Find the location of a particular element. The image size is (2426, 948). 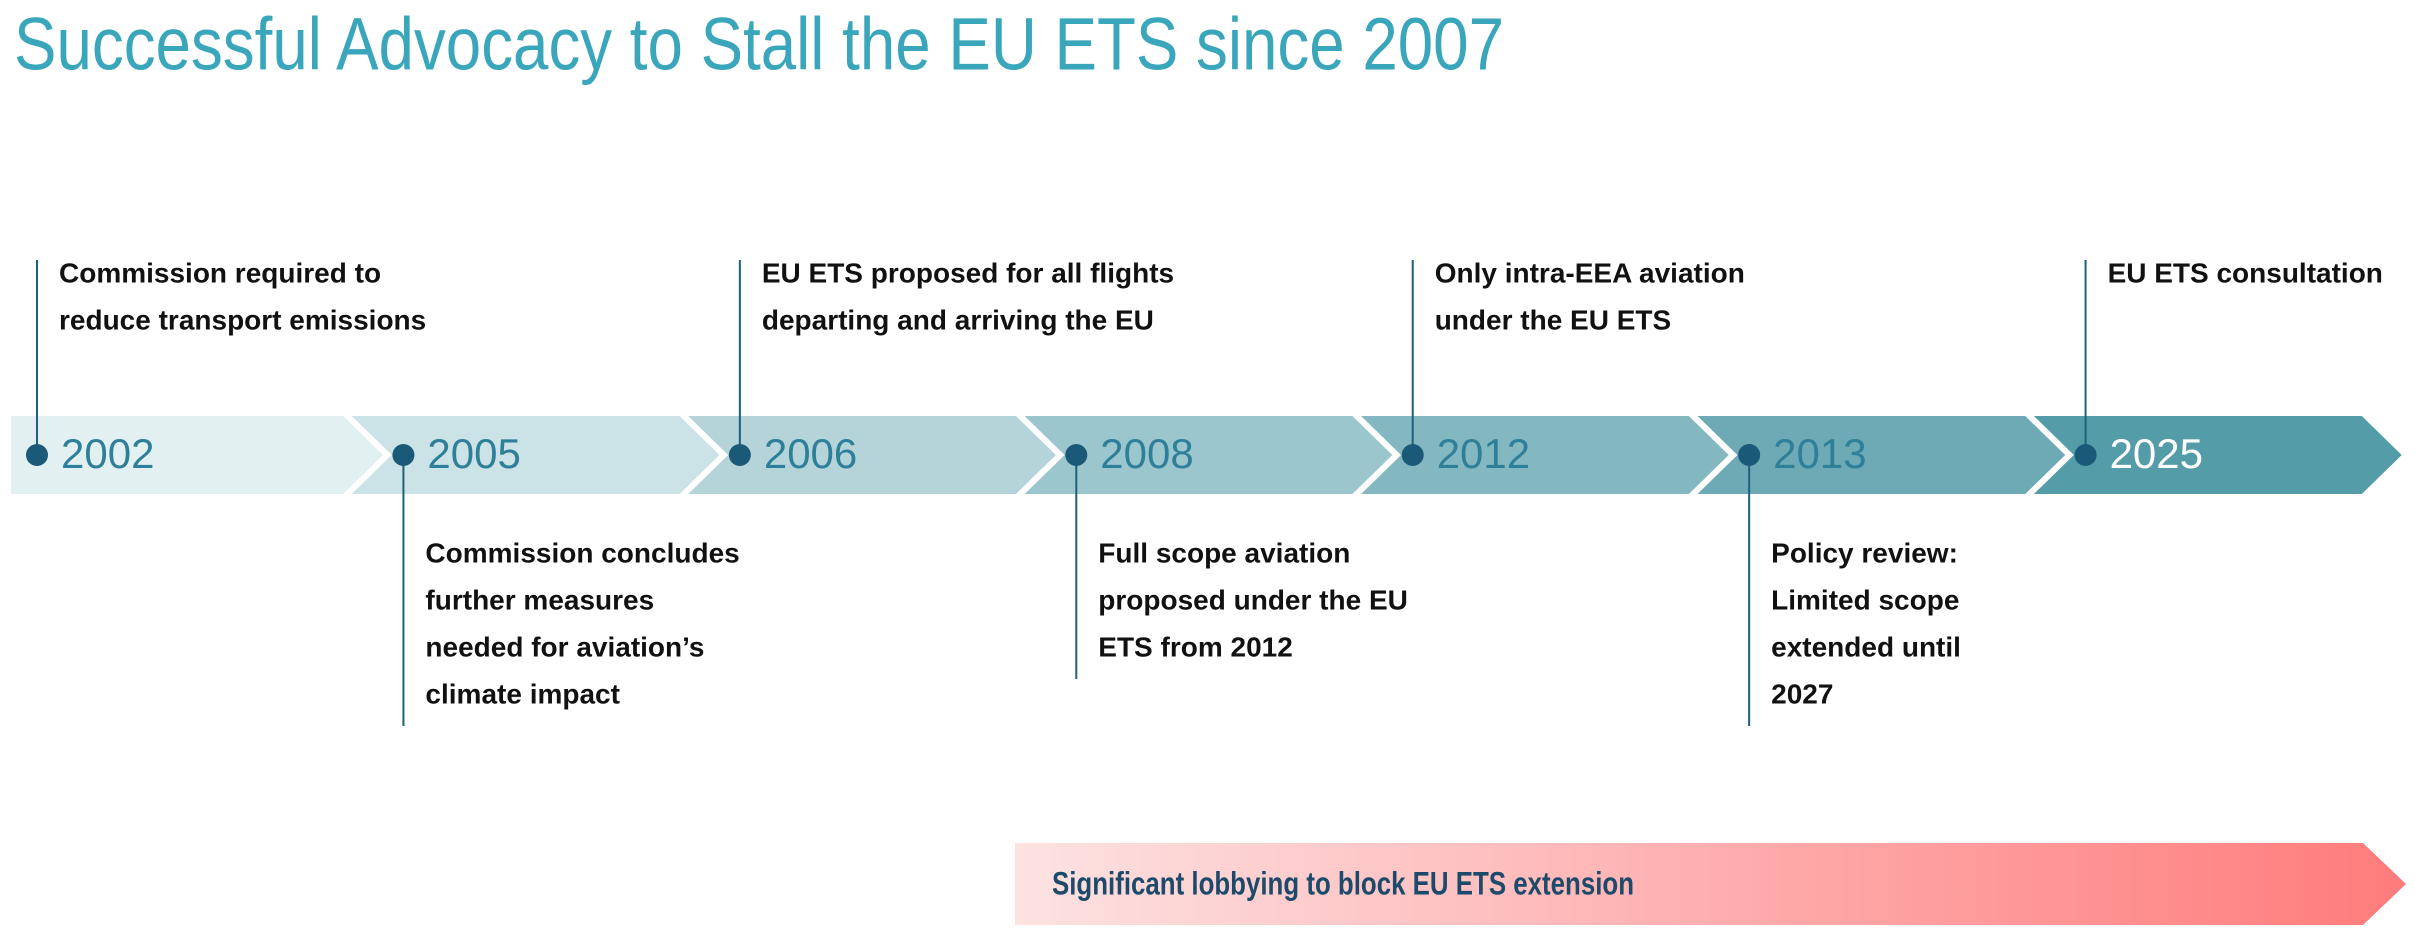

event-text: further measures is located at coordinates (539, 599).